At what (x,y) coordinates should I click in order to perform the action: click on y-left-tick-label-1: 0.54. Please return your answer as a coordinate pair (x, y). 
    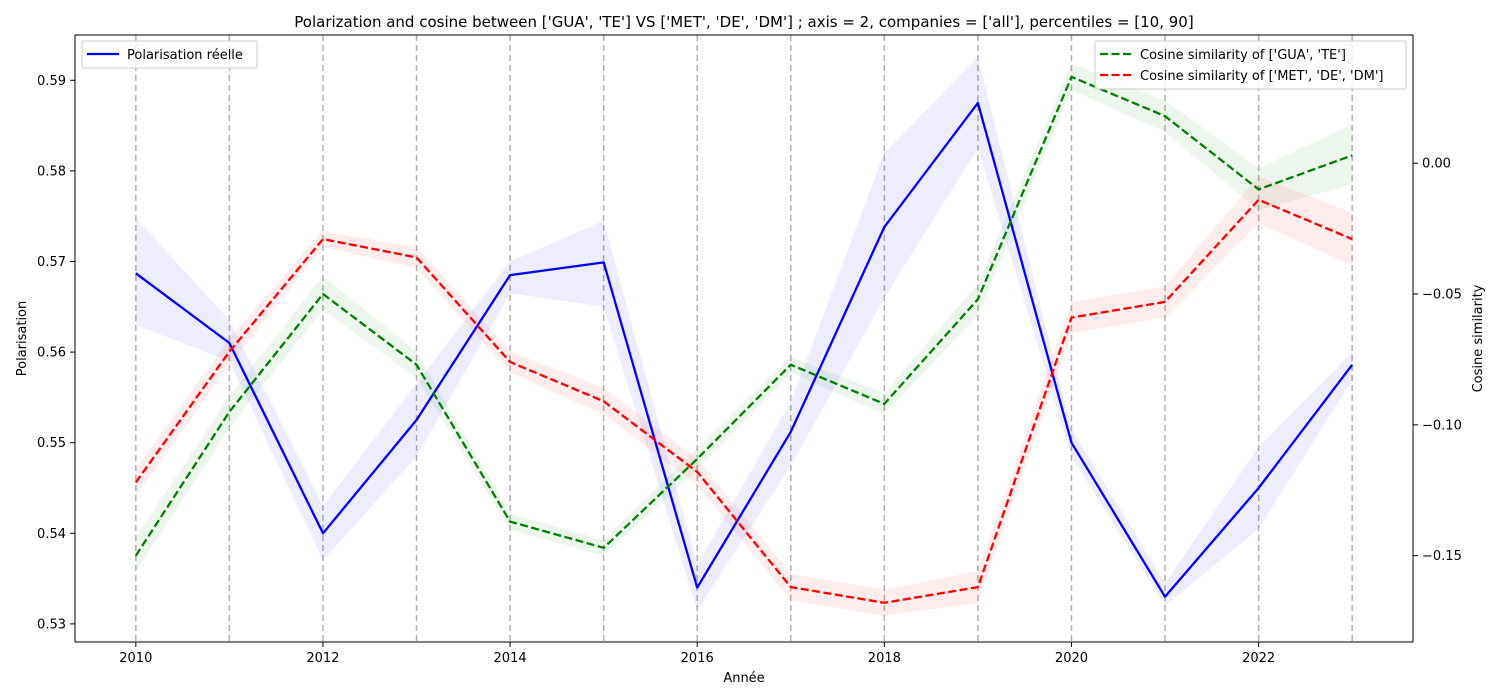
    Looking at the image, I should click on (51, 534).